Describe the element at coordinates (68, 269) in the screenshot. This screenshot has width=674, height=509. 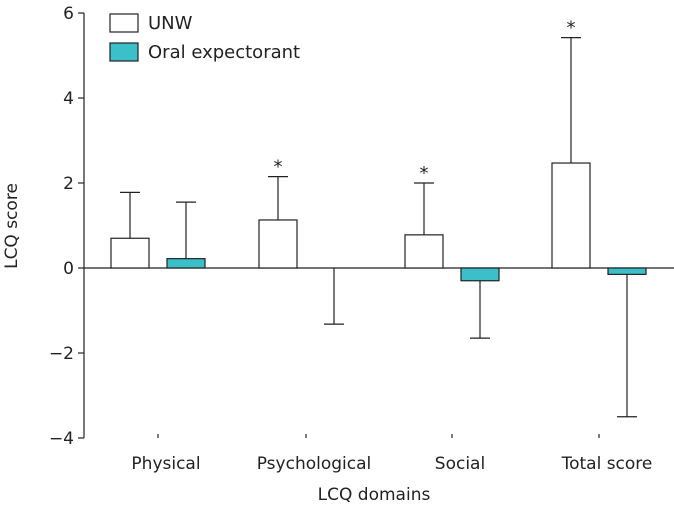
I see `y-tick-label: 0` at that location.